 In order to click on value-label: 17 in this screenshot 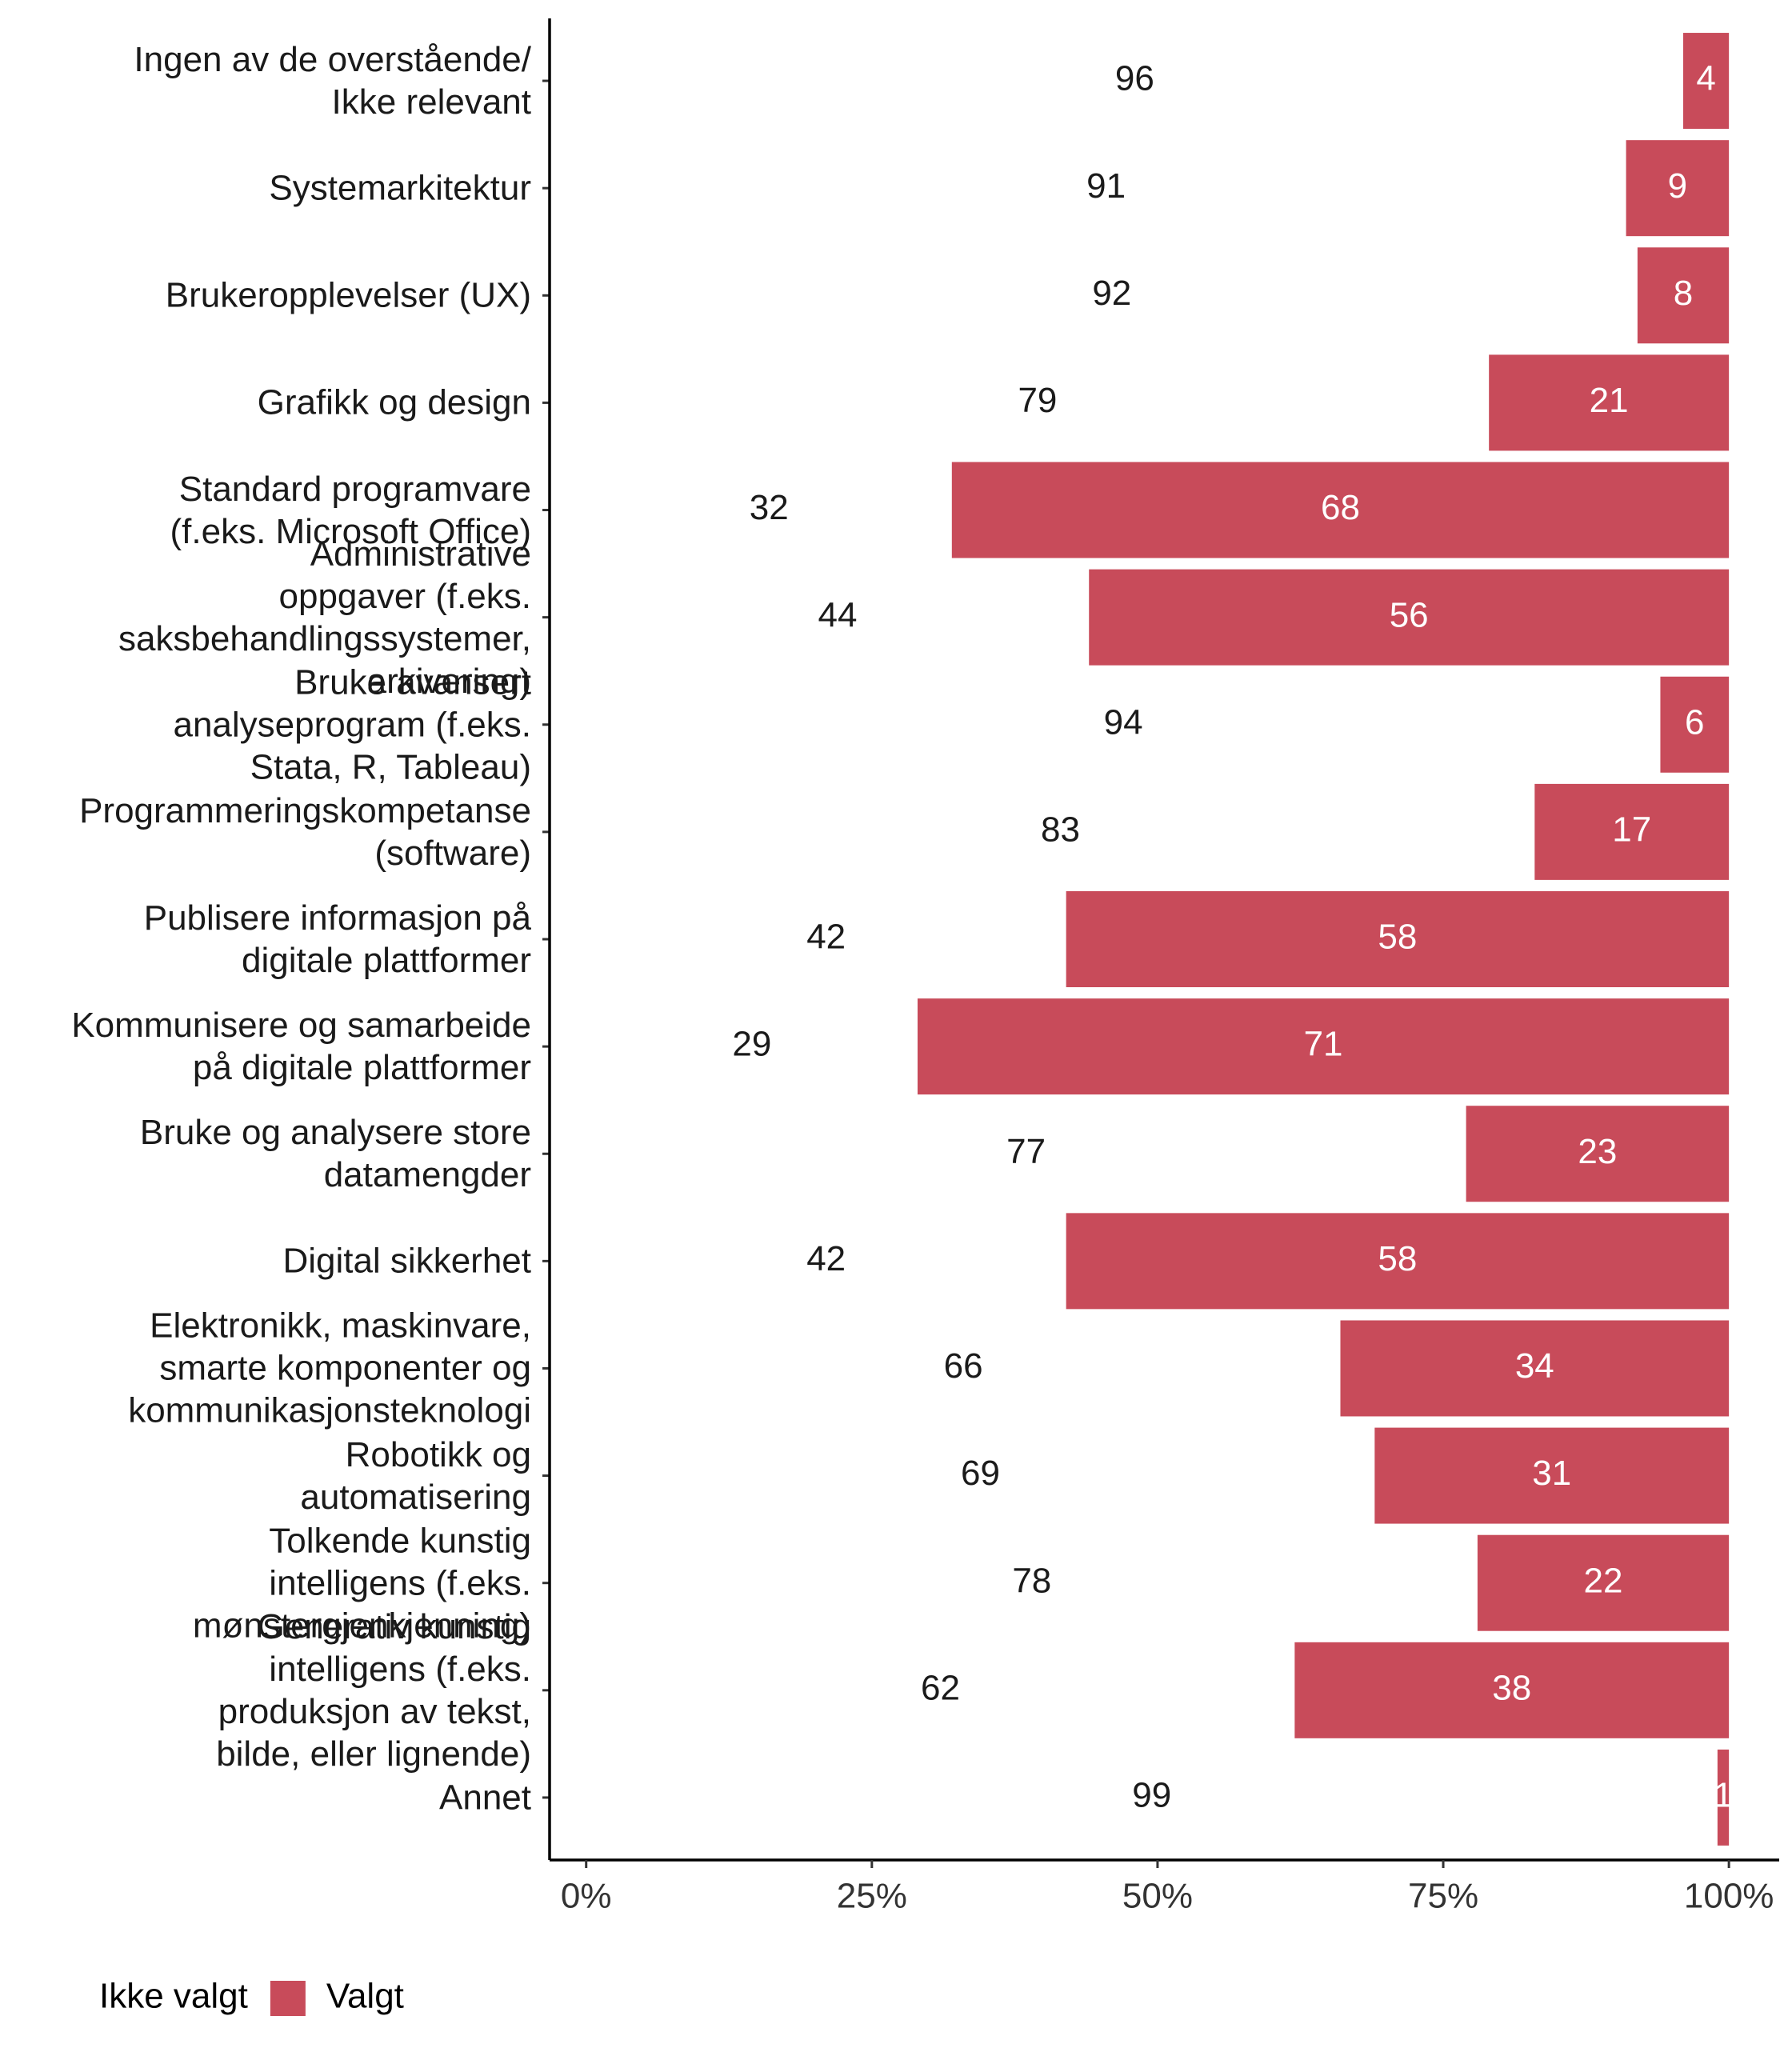, I will do `click(1631, 830)`.